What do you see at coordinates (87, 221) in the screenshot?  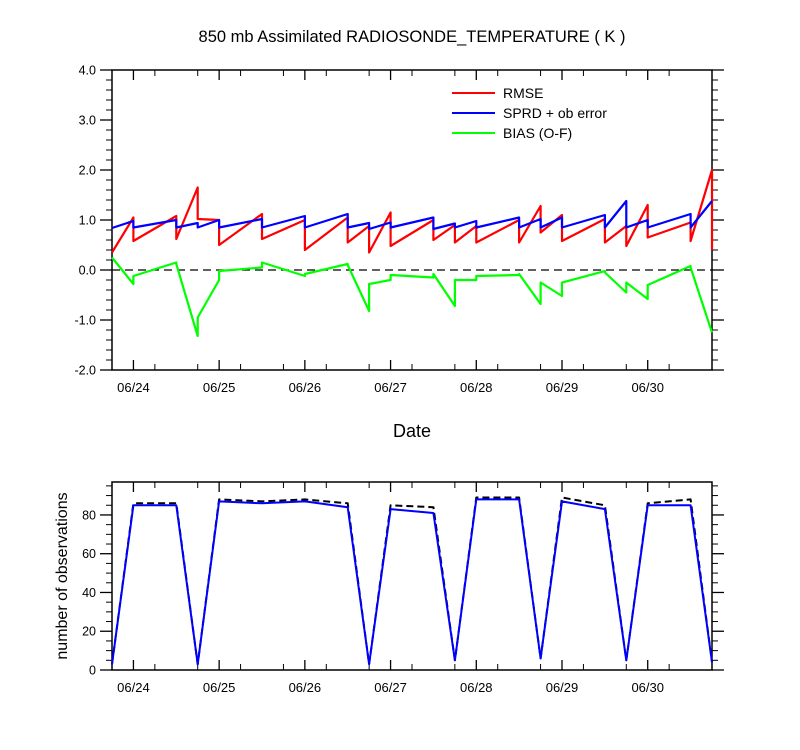 I see `y-tick-label: 1.0` at bounding box center [87, 221].